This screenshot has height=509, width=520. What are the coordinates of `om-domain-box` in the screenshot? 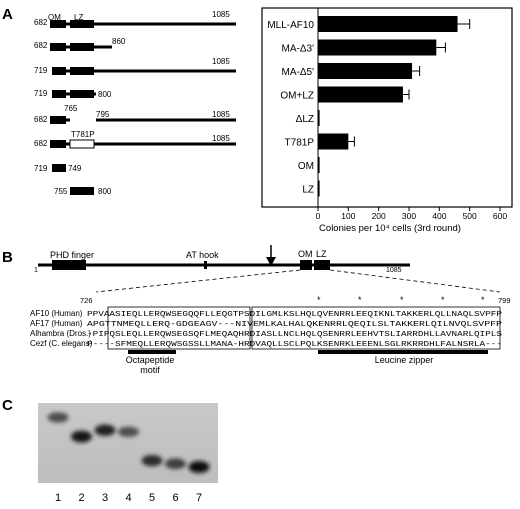 It's located at (306, 265).